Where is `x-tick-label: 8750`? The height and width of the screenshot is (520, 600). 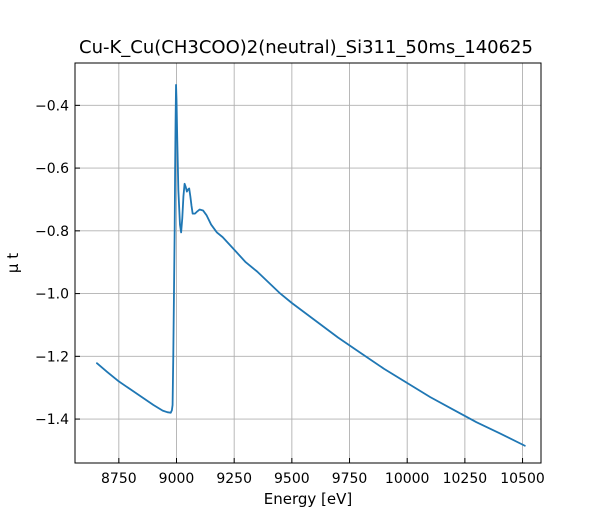
x-tick-label: 8750 is located at coordinates (119, 479).